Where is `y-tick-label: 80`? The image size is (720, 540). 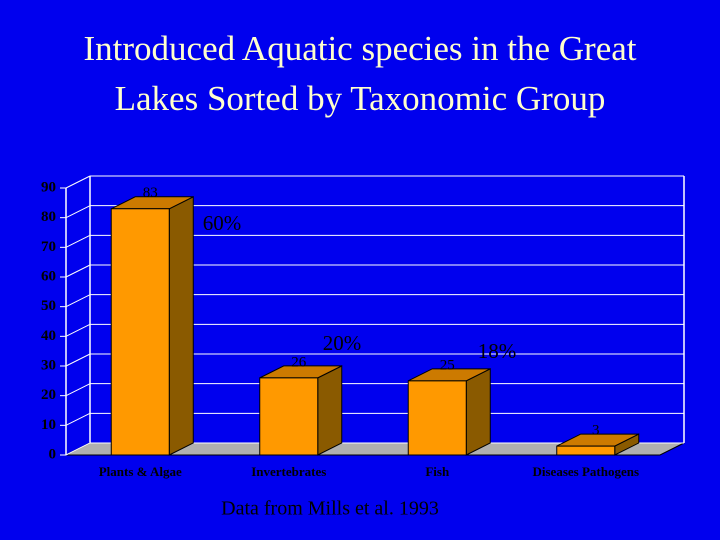
y-tick-label: 80 is located at coordinates (48, 217).